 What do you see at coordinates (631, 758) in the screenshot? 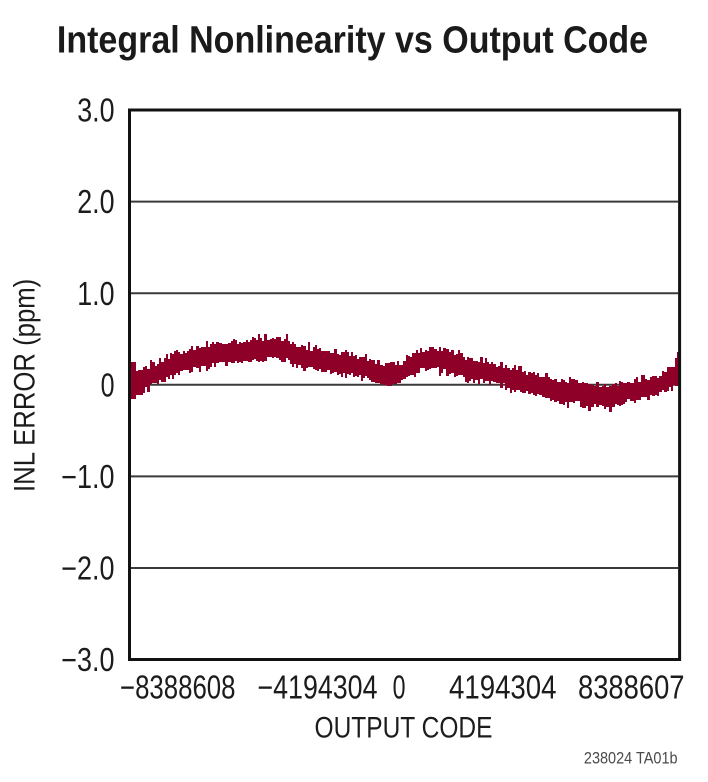
I see `svg-text: 238024 TA01b` at bounding box center [631, 758].